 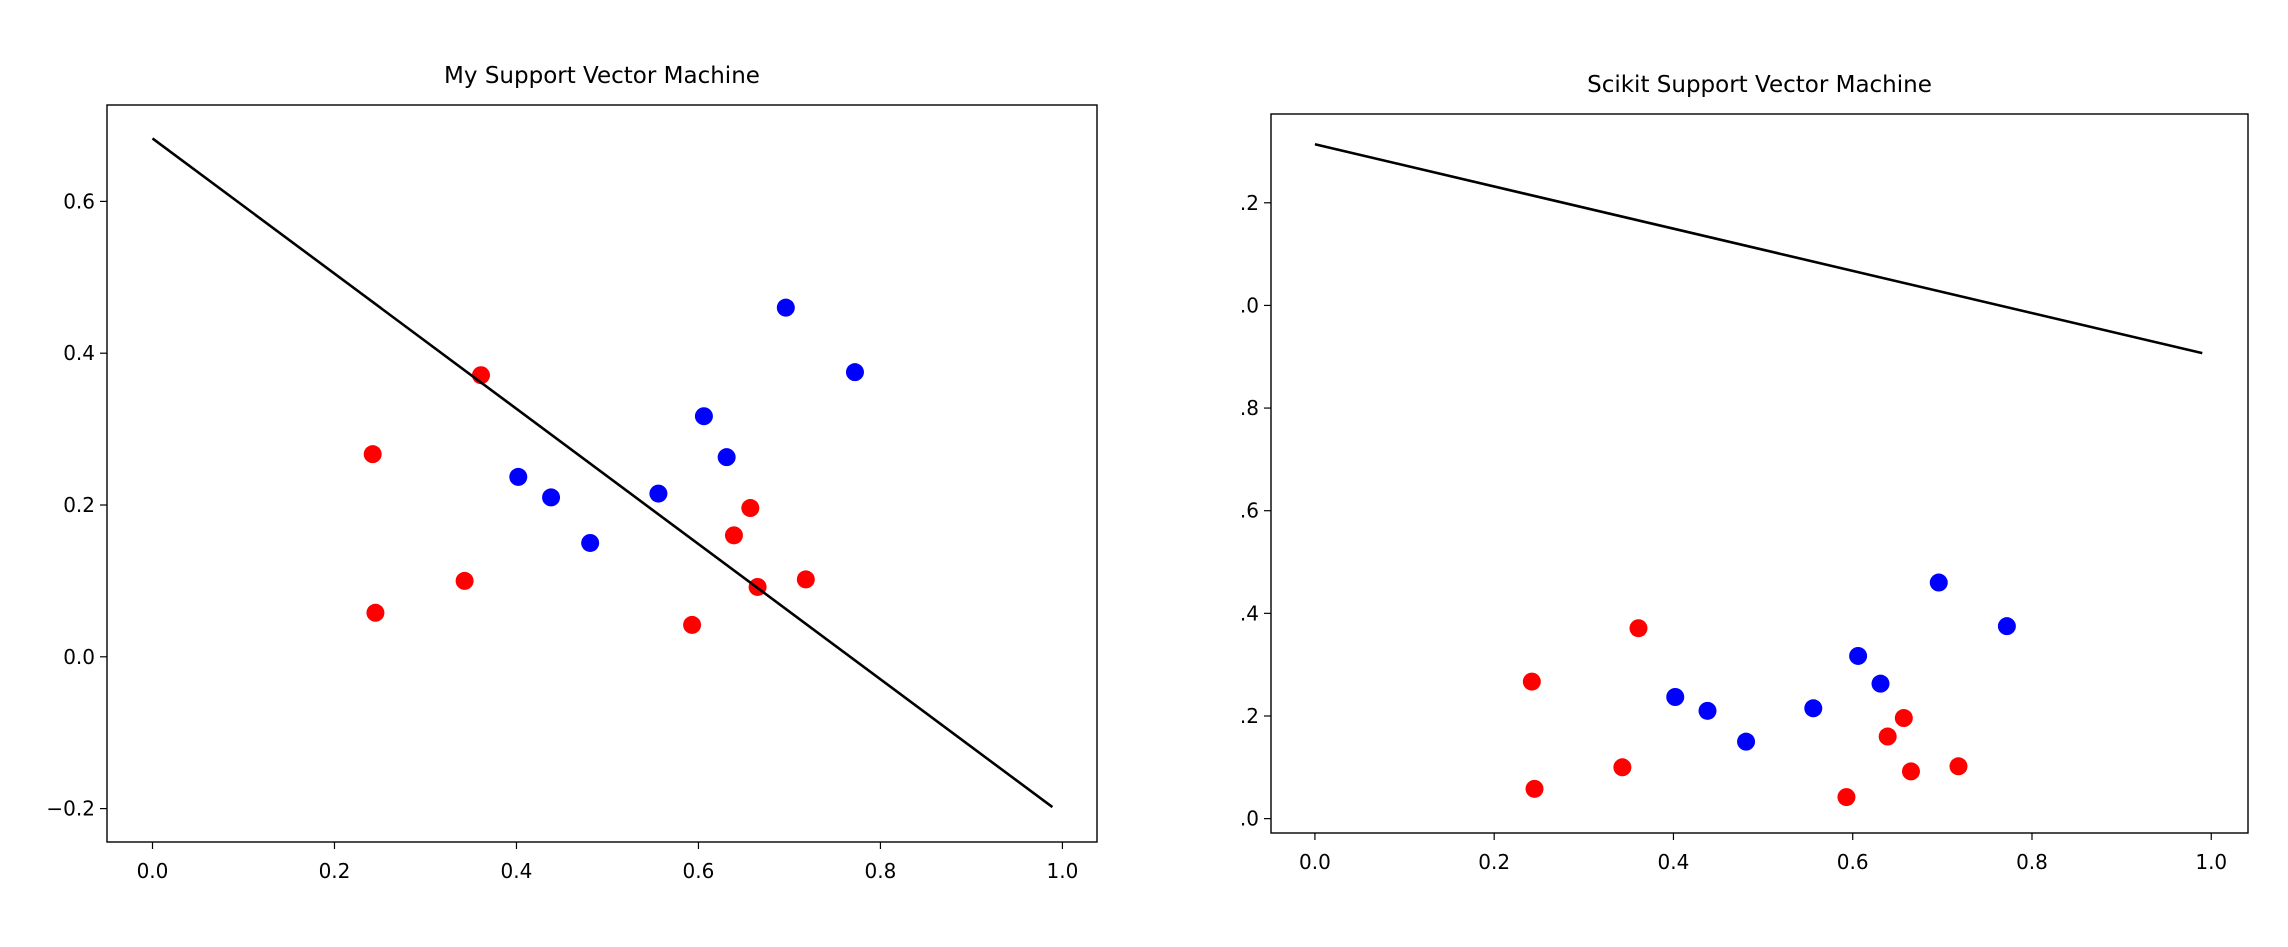 What do you see at coordinates (1758, 249) in the screenshot?
I see `decision-line` at bounding box center [1758, 249].